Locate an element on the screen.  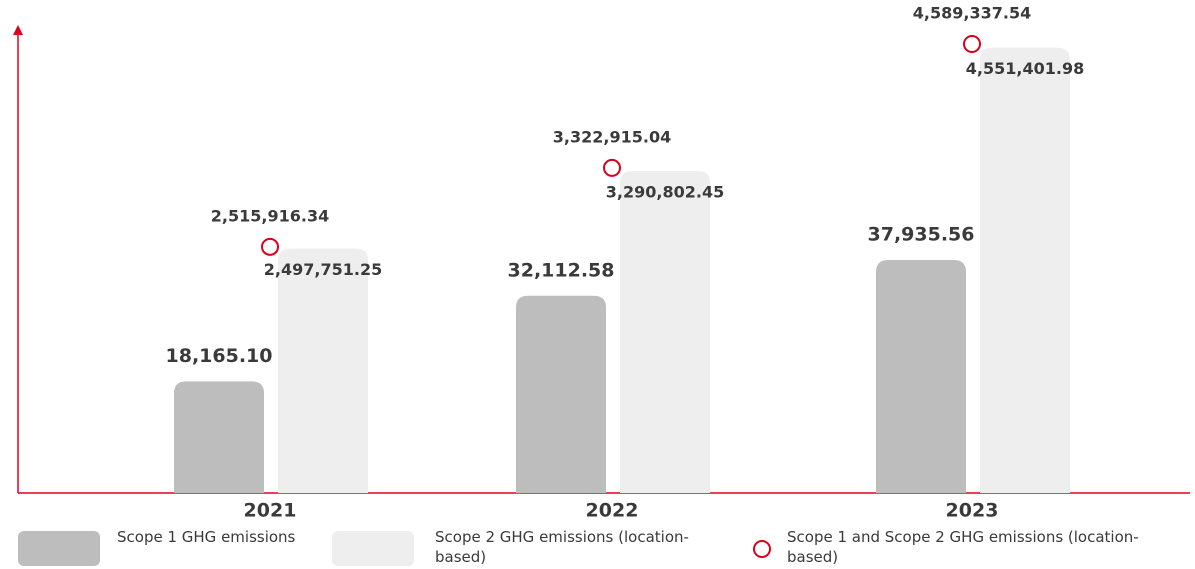
data-label: 4,589,337.54 is located at coordinates (972, 13).